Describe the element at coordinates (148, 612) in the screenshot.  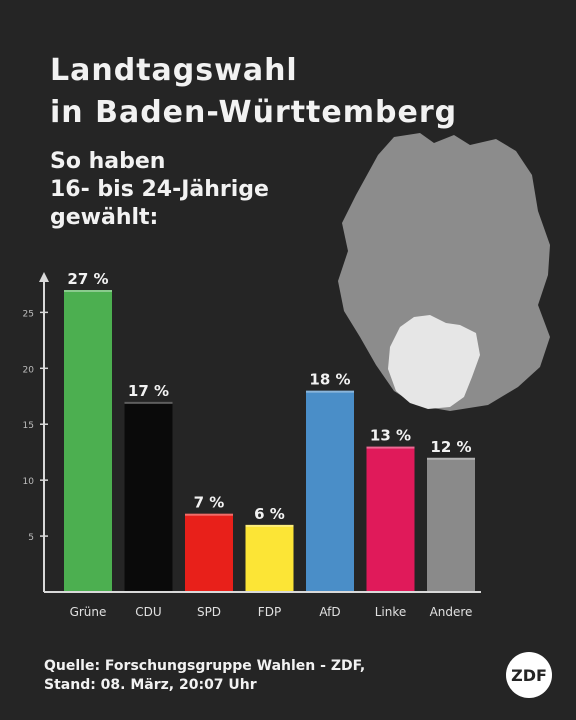
I see `category-label: CDU` at that location.